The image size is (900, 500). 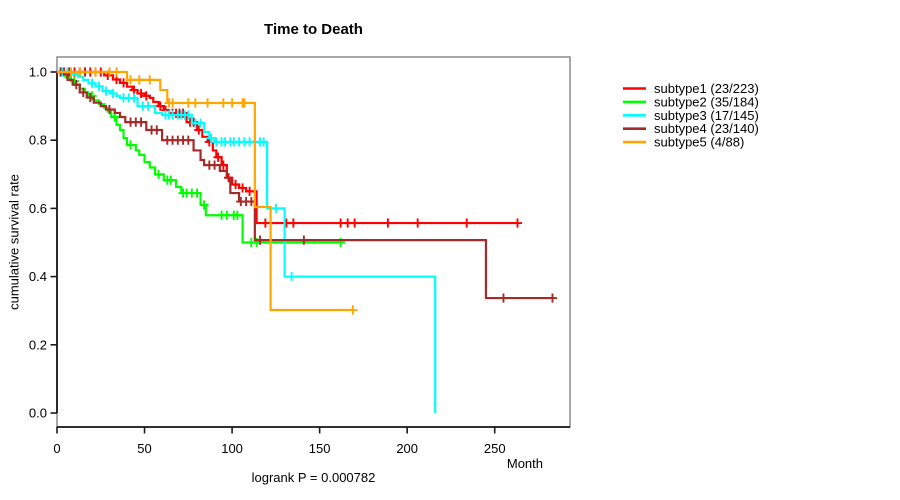 What do you see at coordinates (38, 72) in the screenshot?
I see `y-tick-label: 1.0` at bounding box center [38, 72].